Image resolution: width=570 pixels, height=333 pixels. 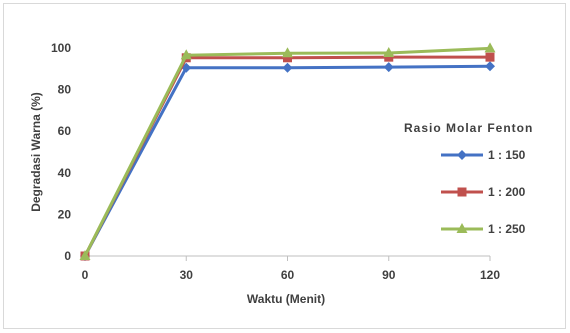 I want to click on y-tick-label: 20, so click(x=65, y=214).